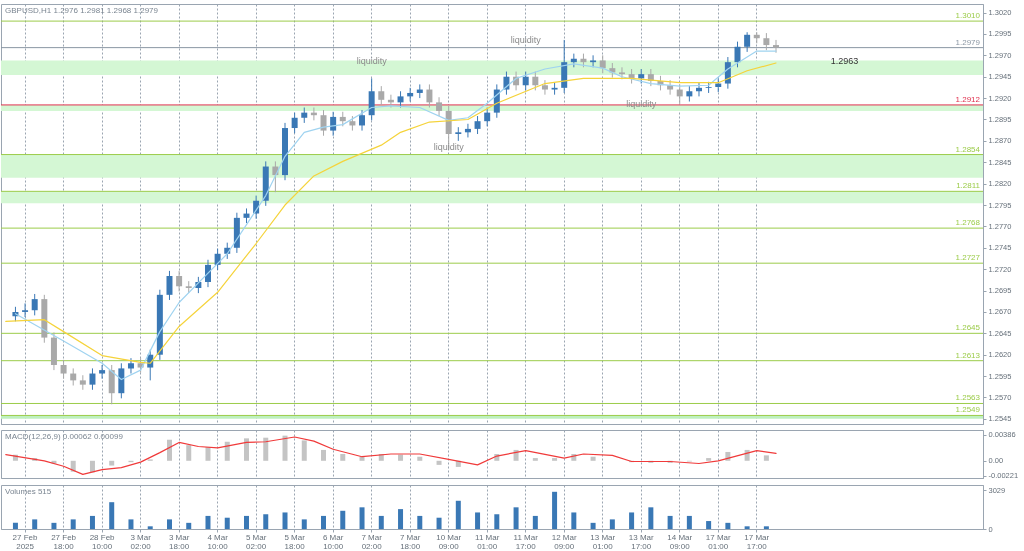 Image resolution: width=1024 pixels, height=551 pixels. What do you see at coordinates (487, 541) in the screenshot?
I see `x-tick-label: 11 Mar 01:00` at bounding box center [487, 541].